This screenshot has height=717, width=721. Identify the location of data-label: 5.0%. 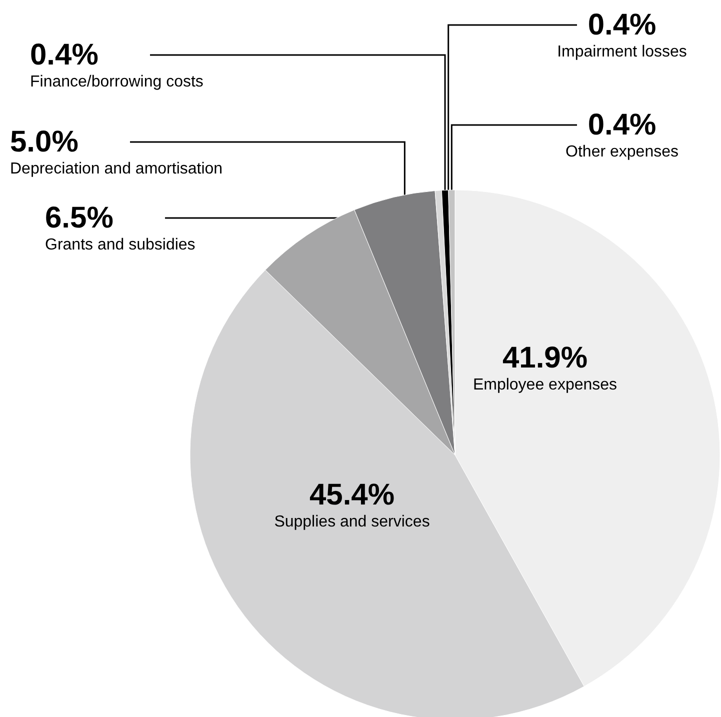
(44, 142).